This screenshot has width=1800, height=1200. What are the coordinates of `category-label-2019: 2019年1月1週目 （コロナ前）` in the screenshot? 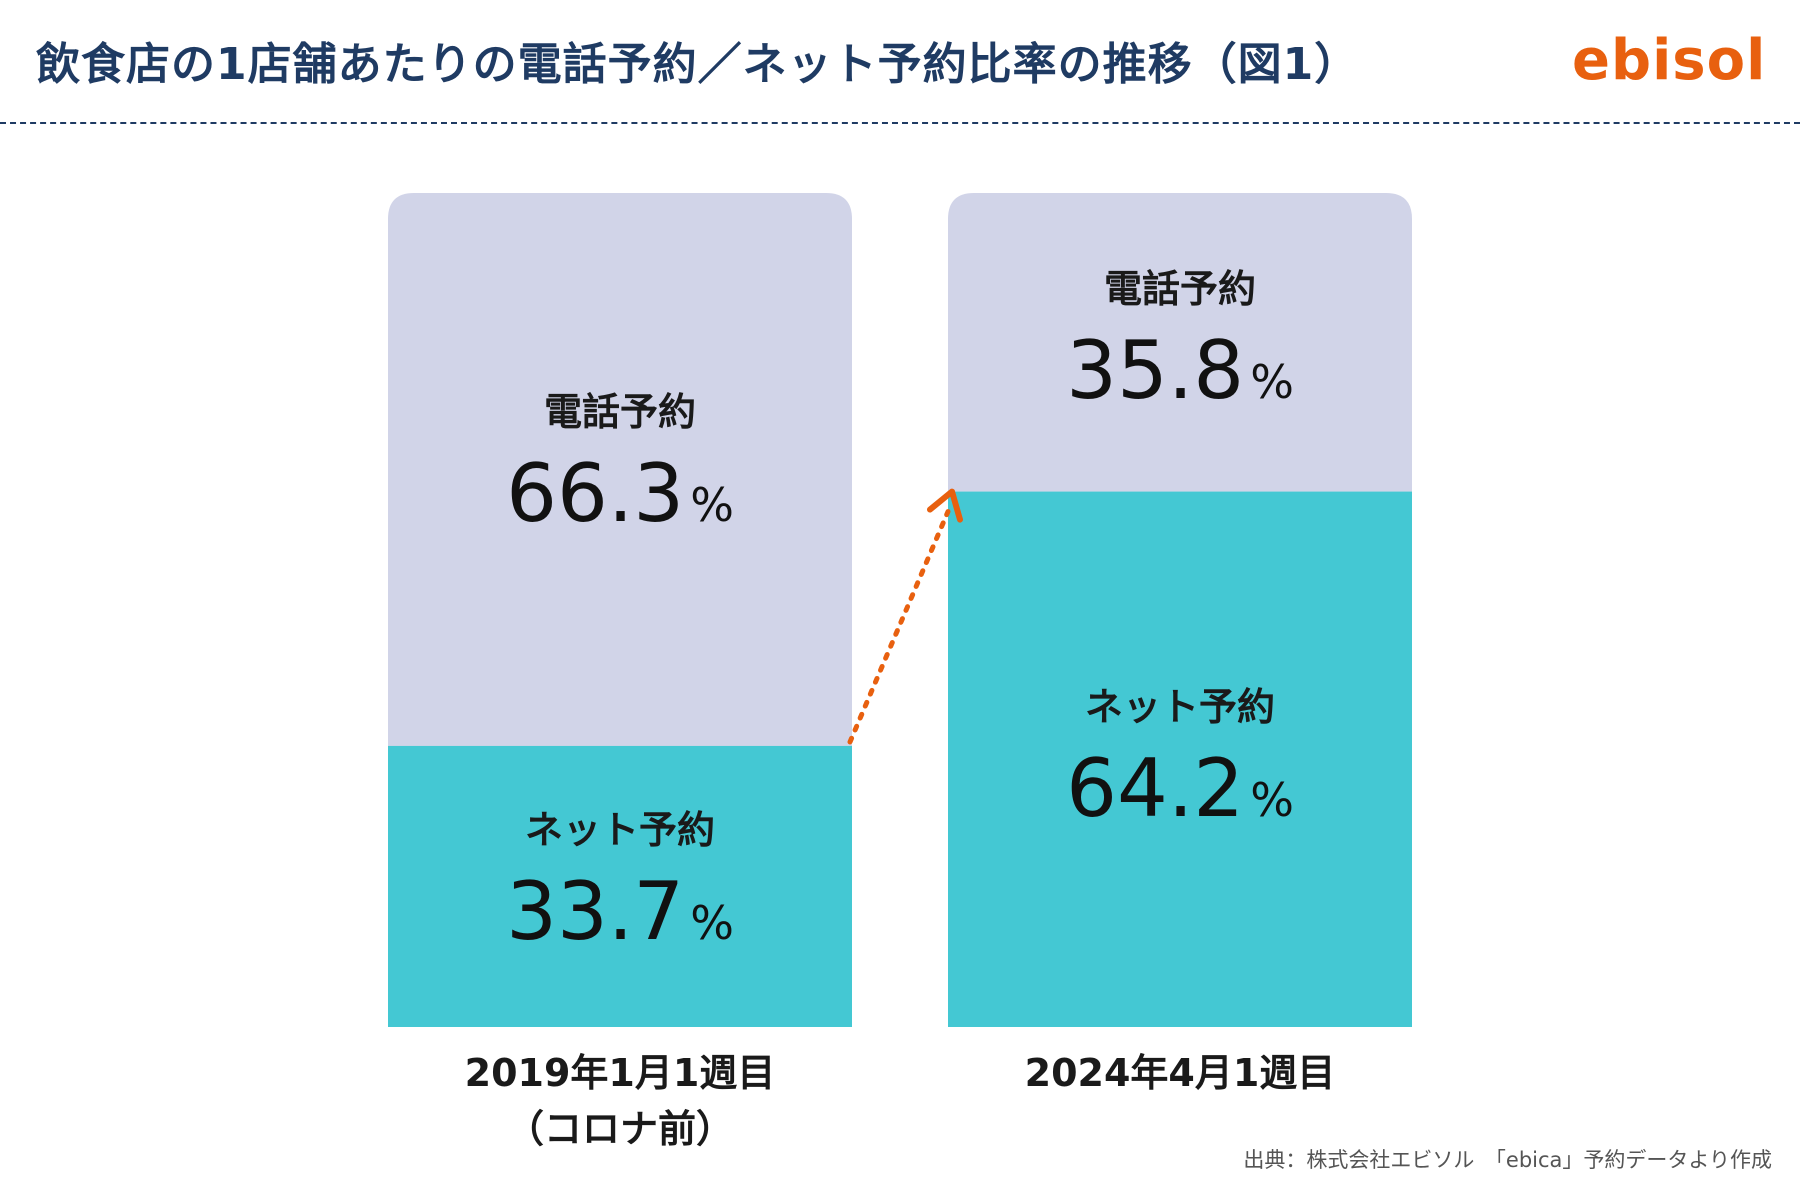 It's located at (620, 1101).